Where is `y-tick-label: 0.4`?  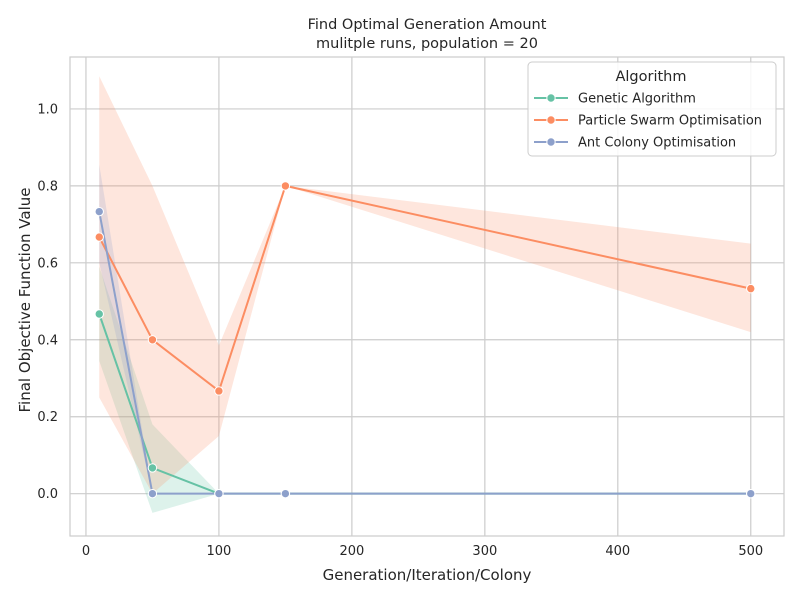 y-tick-label: 0.4 is located at coordinates (47, 340).